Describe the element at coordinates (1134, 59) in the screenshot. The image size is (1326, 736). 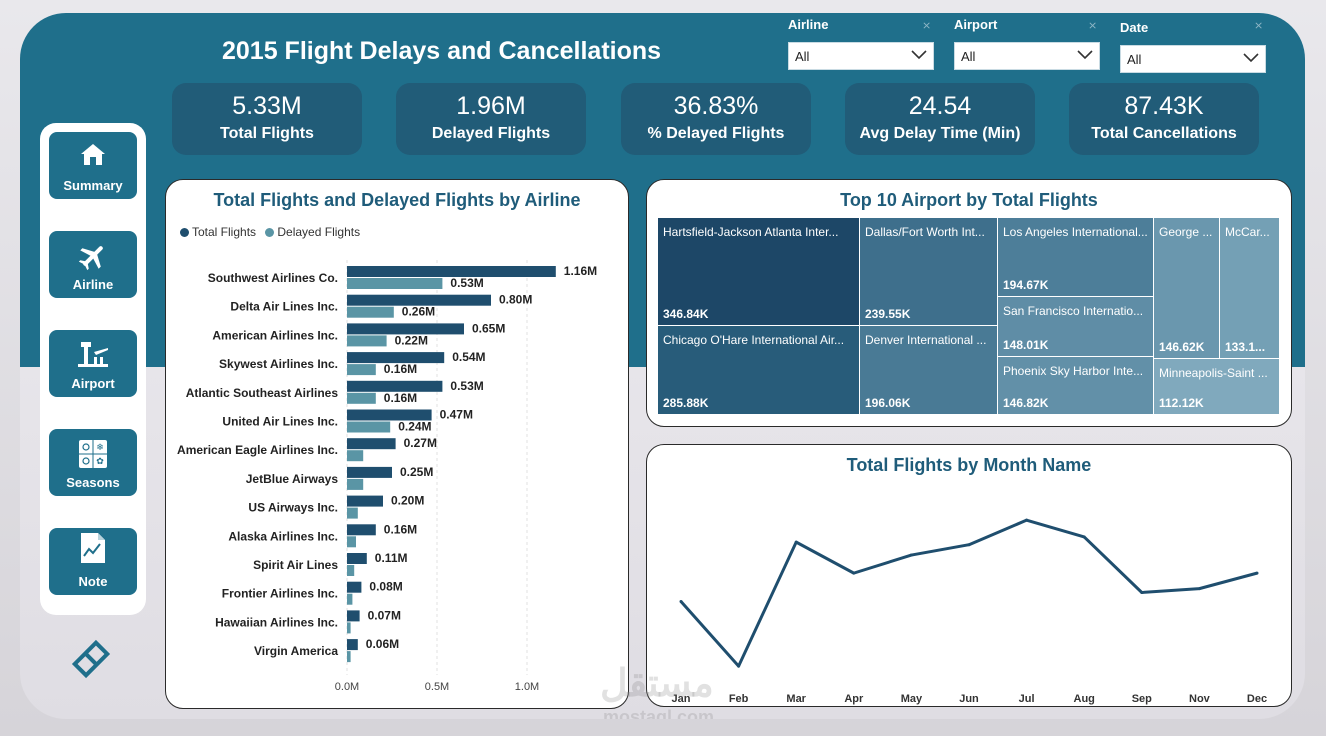
I see `date-dropdown-value: All` at that location.